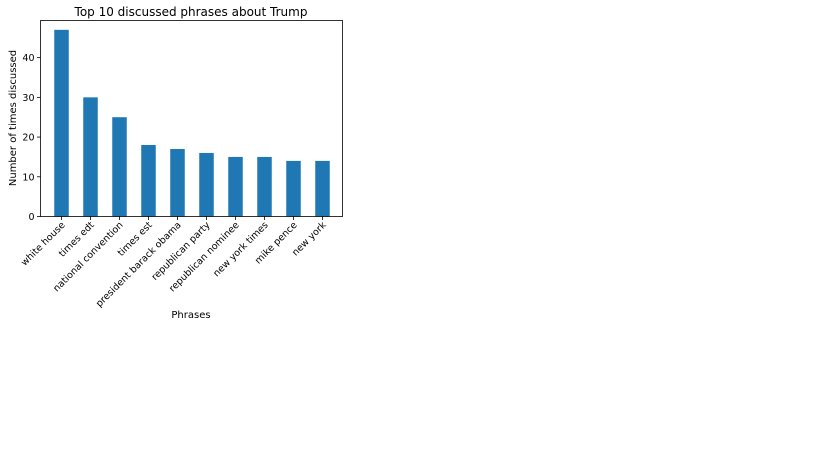  I want to click on x-tick-label: white house, so click(43, 244).